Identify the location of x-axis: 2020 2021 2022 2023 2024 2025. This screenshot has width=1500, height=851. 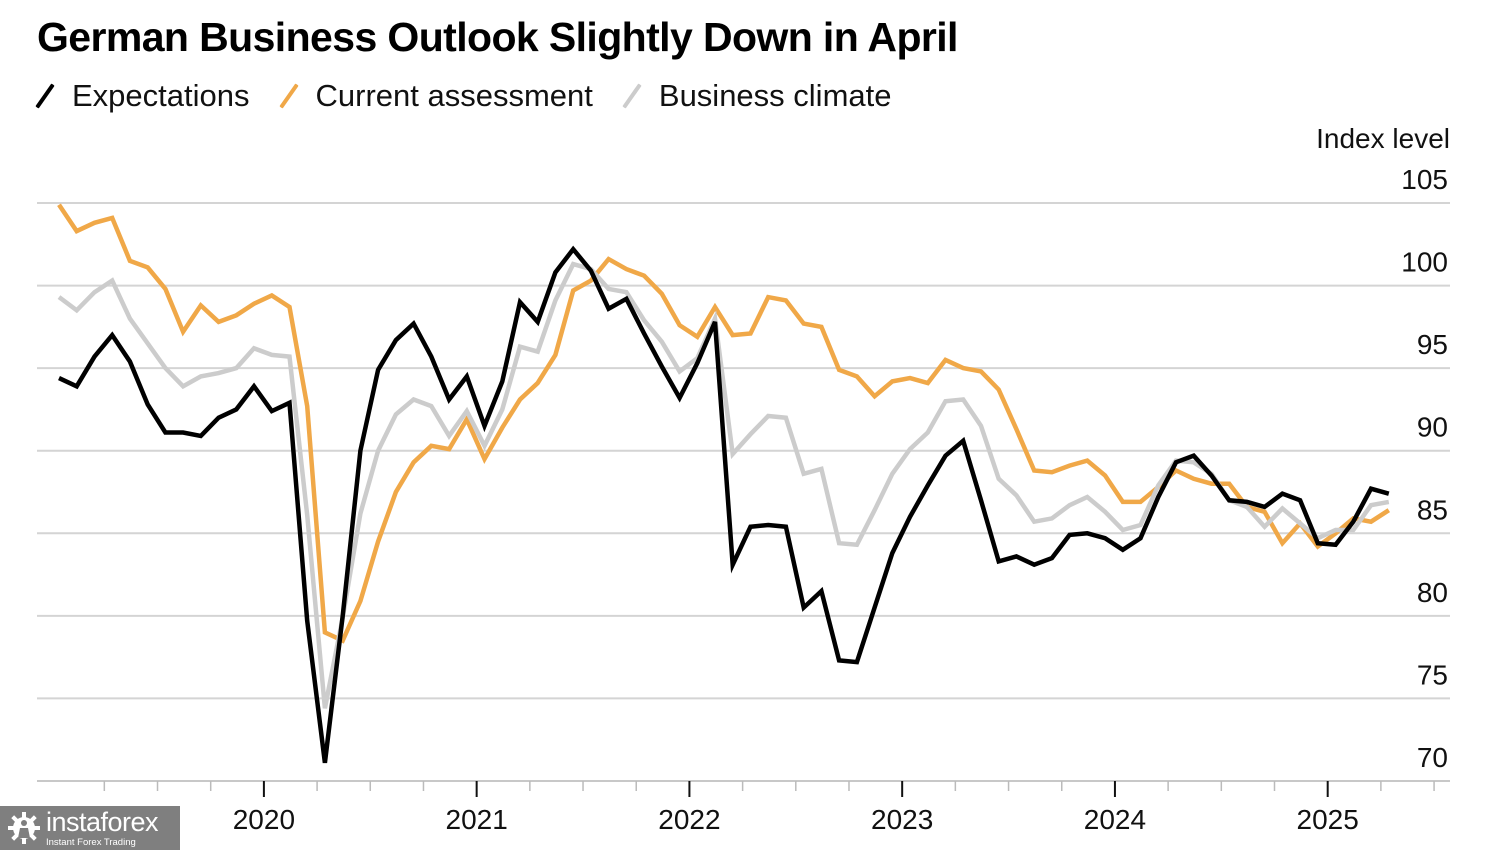
(743, 807).